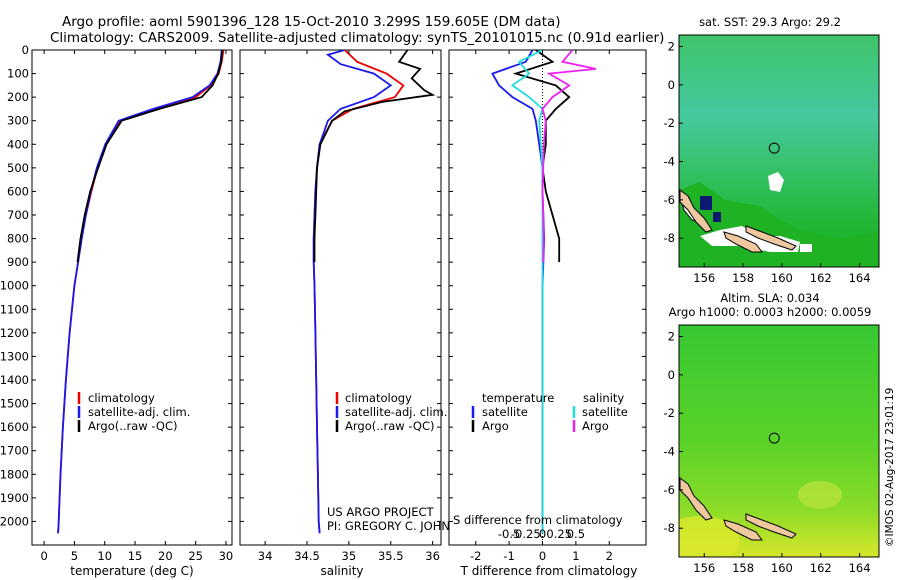  I want to click on x-tick-label: 5, so click(74, 556).